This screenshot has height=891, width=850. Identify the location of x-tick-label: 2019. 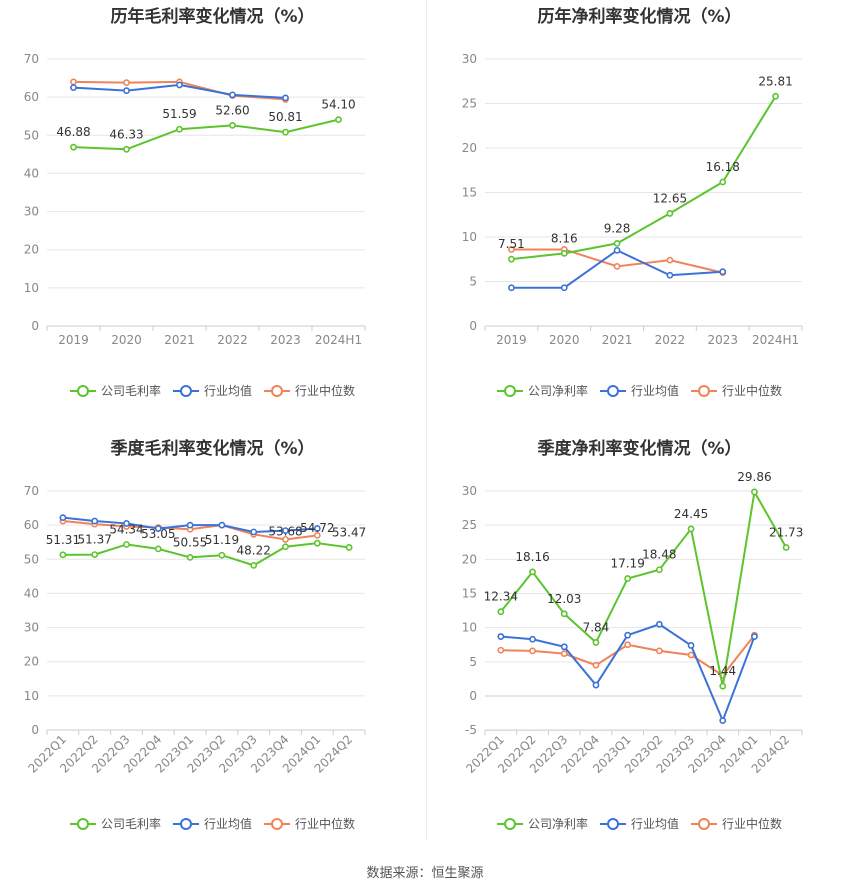
(73, 340).